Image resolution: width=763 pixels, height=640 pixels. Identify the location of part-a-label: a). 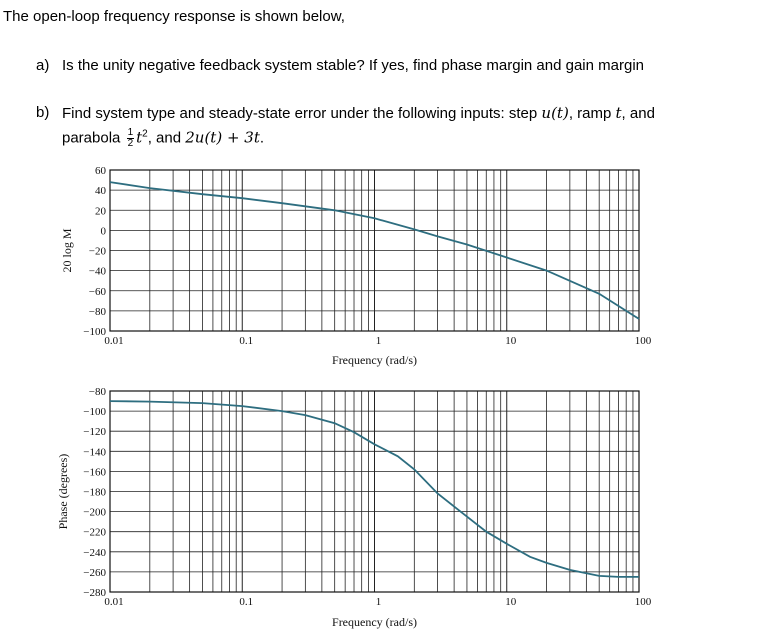
(43, 65).